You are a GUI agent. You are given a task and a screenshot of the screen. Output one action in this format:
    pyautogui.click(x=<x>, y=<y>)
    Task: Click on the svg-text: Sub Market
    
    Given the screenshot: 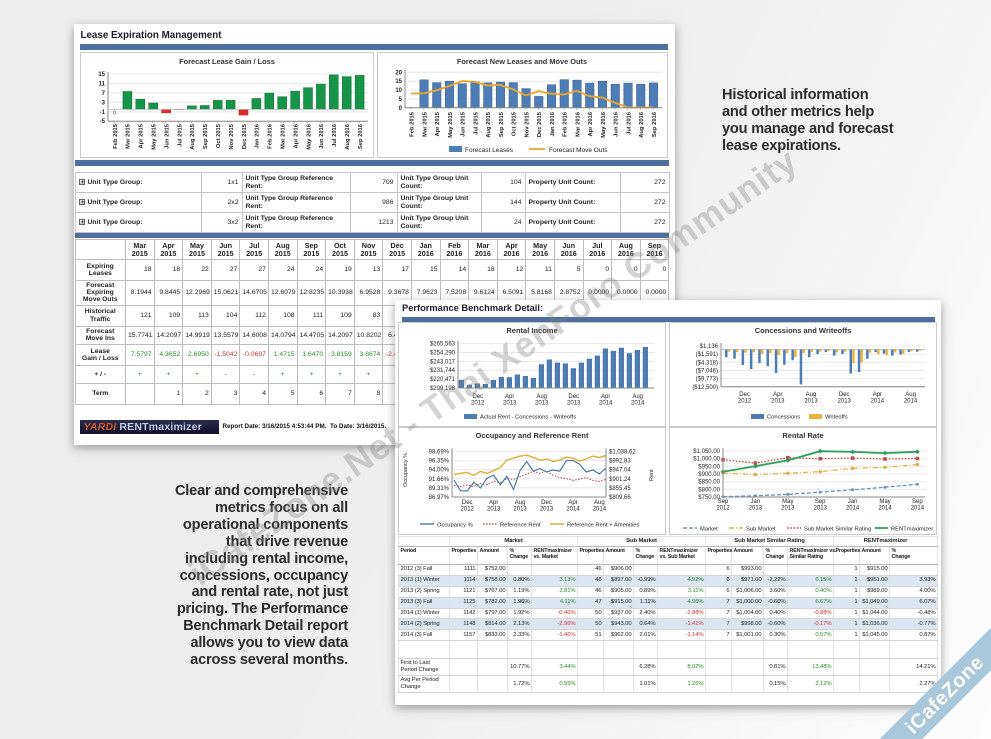 What is the action you would take?
    pyautogui.click(x=761, y=530)
    